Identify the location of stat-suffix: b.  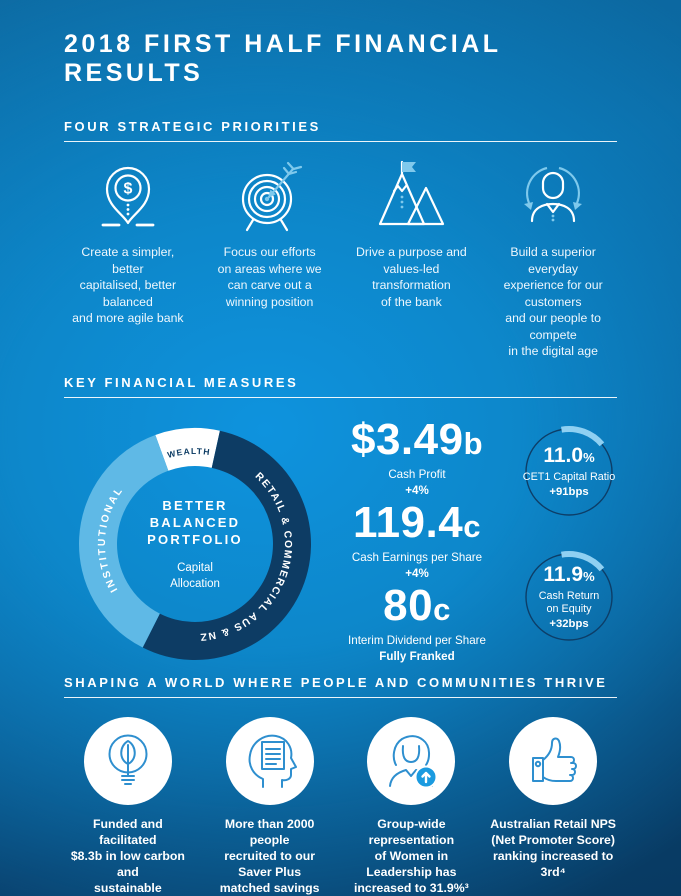
(473, 443).